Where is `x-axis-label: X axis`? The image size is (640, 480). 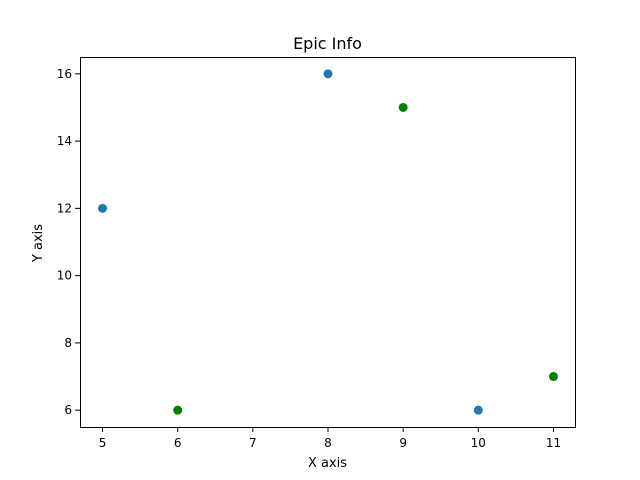 x-axis-label: X axis is located at coordinates (327, 463).